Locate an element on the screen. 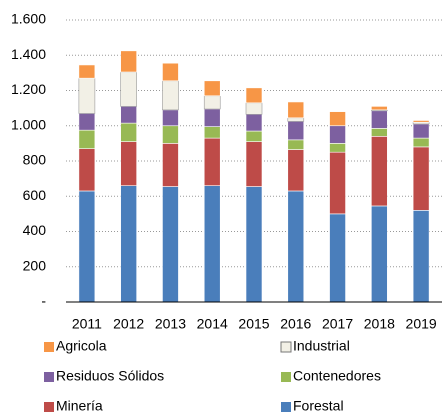 The width and height of the screenshot is (442, 417). x-tick-label: 2013 is located at coordinates (170, 324).